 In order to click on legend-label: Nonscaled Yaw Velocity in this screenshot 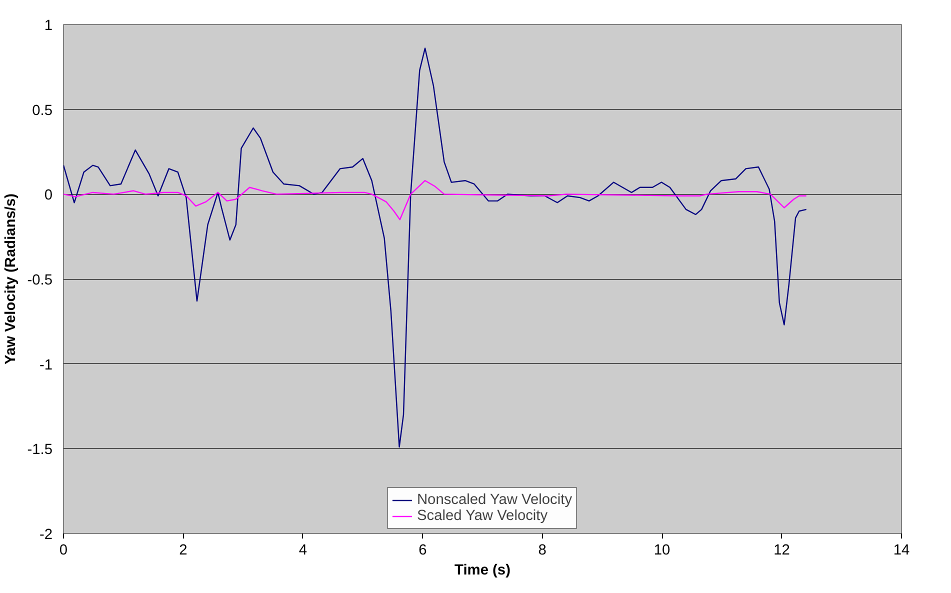, I will do `click(494, 500)`.